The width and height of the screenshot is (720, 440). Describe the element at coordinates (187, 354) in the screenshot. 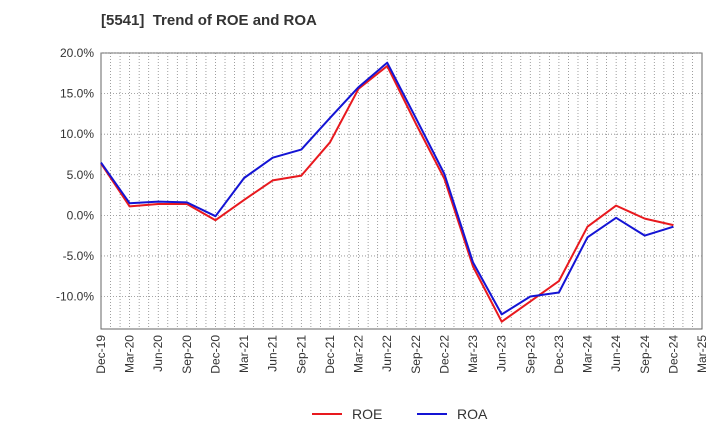

I see `x-tick-label: Sep-20` at that location.